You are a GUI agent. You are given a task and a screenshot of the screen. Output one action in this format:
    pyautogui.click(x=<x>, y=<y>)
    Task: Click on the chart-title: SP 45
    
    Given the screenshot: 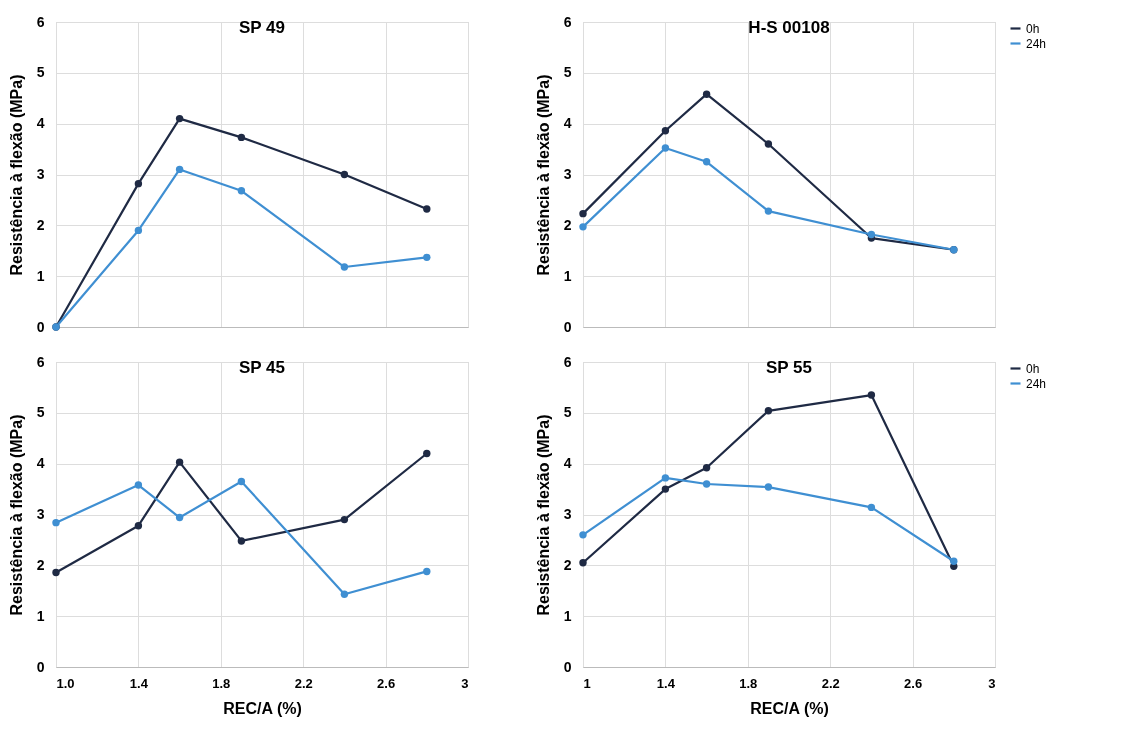 What is the action you would take?
    pyautogui.click(x=262, y=367)
    